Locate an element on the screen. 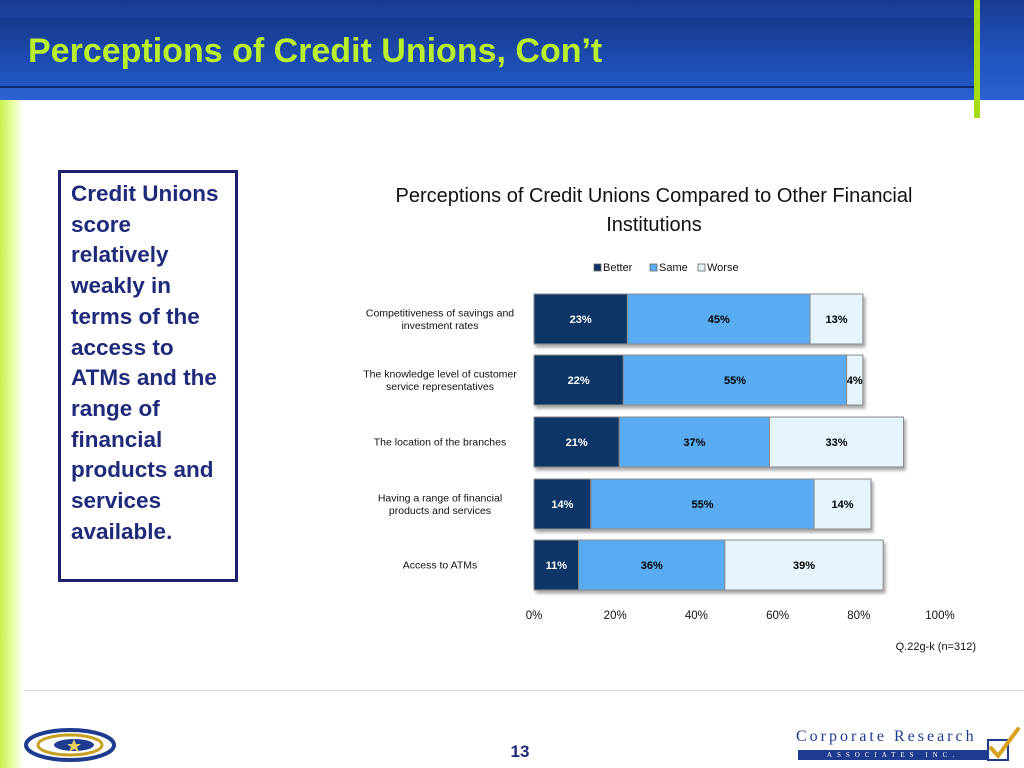  footer-divider is located at coordinates (524, 690).